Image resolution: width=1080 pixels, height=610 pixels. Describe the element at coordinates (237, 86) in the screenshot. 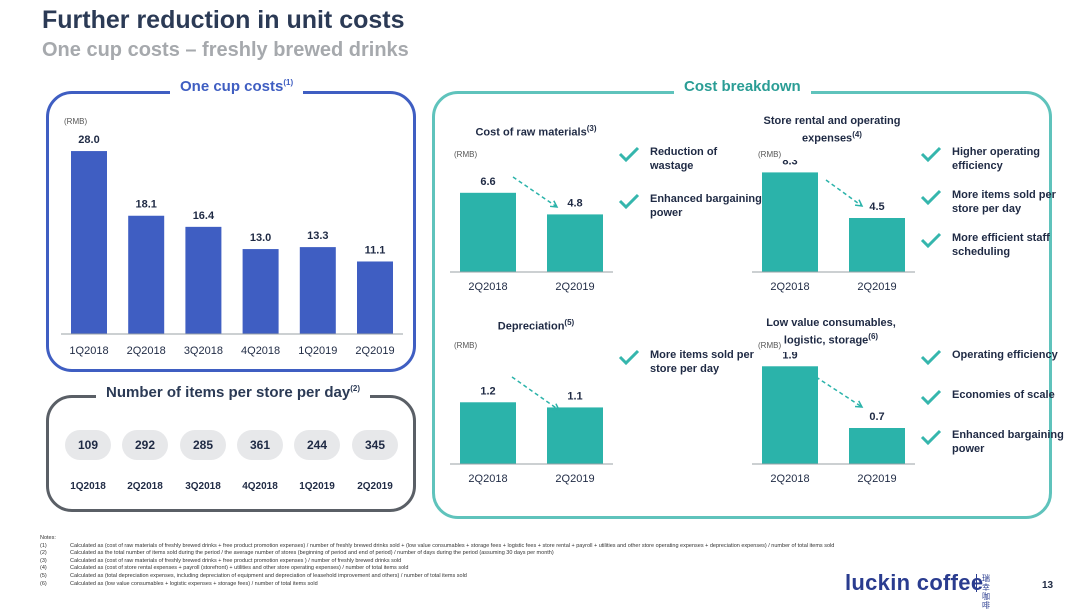

I see `one-cup-costs-heading: One cup costs(1)` at that location.